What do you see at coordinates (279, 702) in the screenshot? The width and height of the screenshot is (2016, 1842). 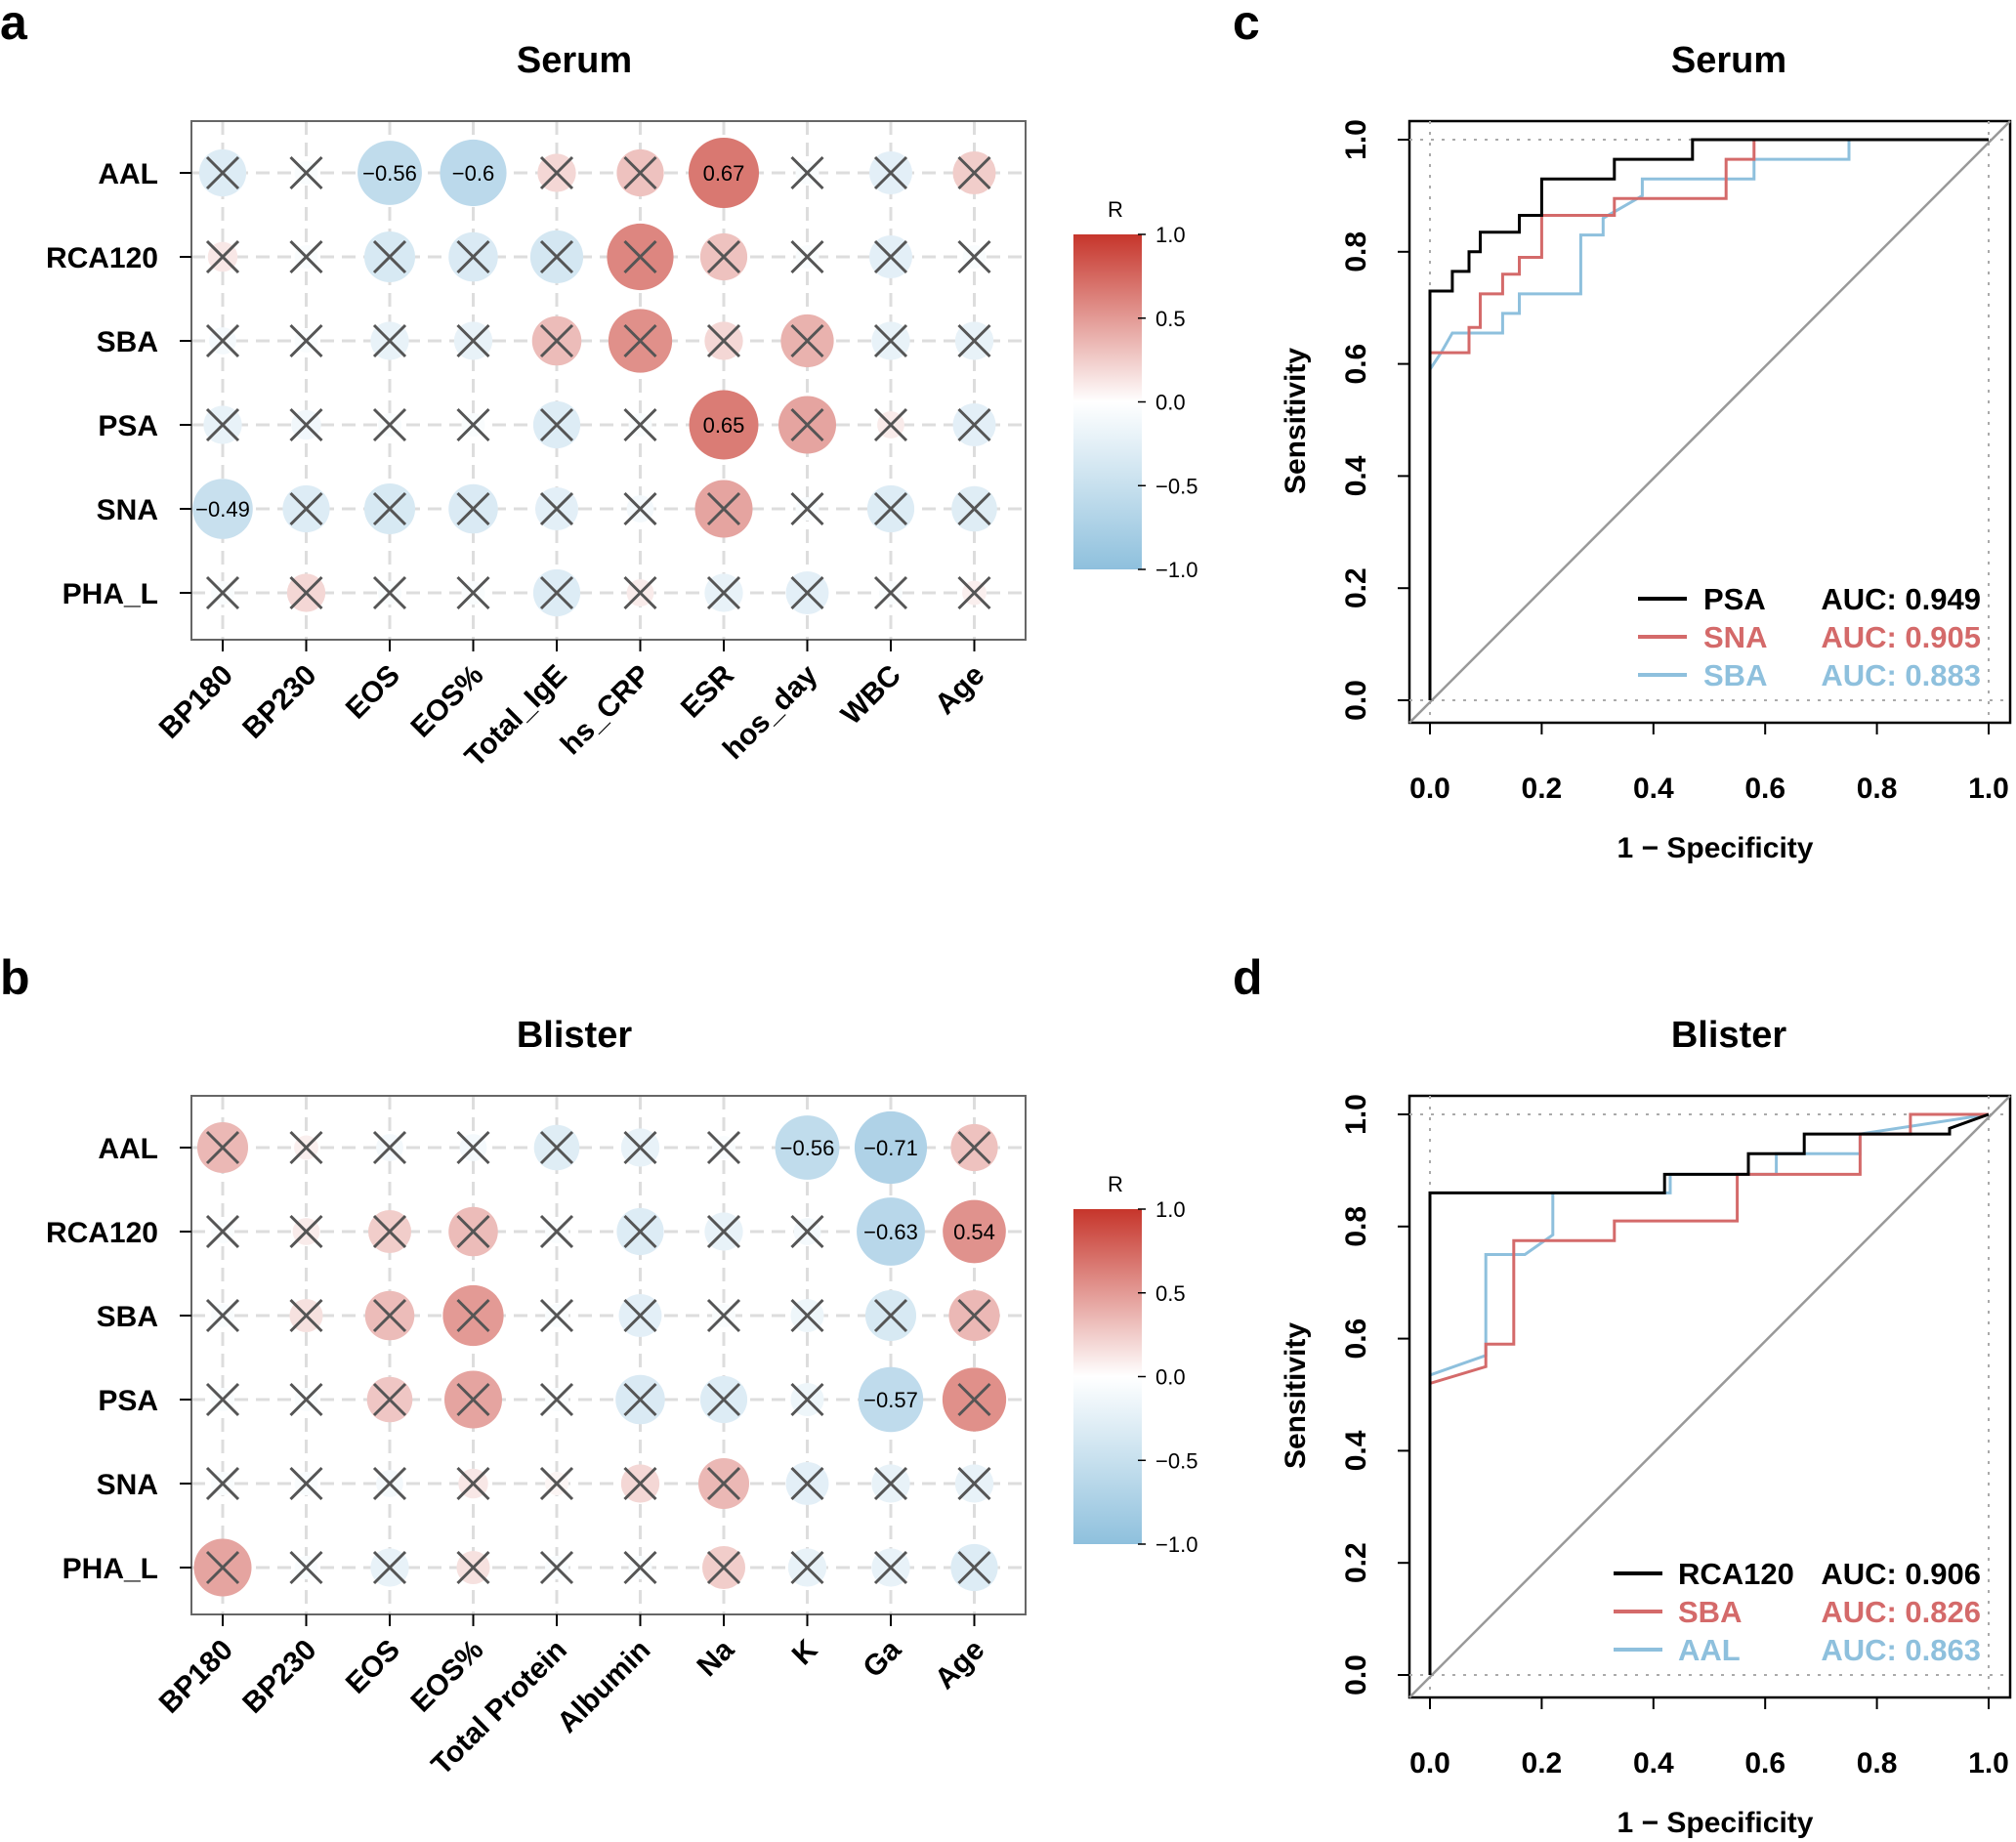 I see `column-label: BP230` at bounding box center [279, 702].